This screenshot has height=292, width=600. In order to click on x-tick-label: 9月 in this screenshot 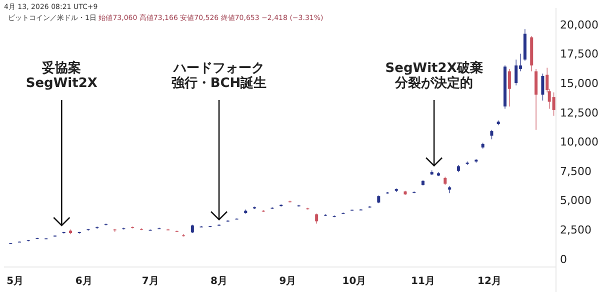, I will do `click(287, 281)`.